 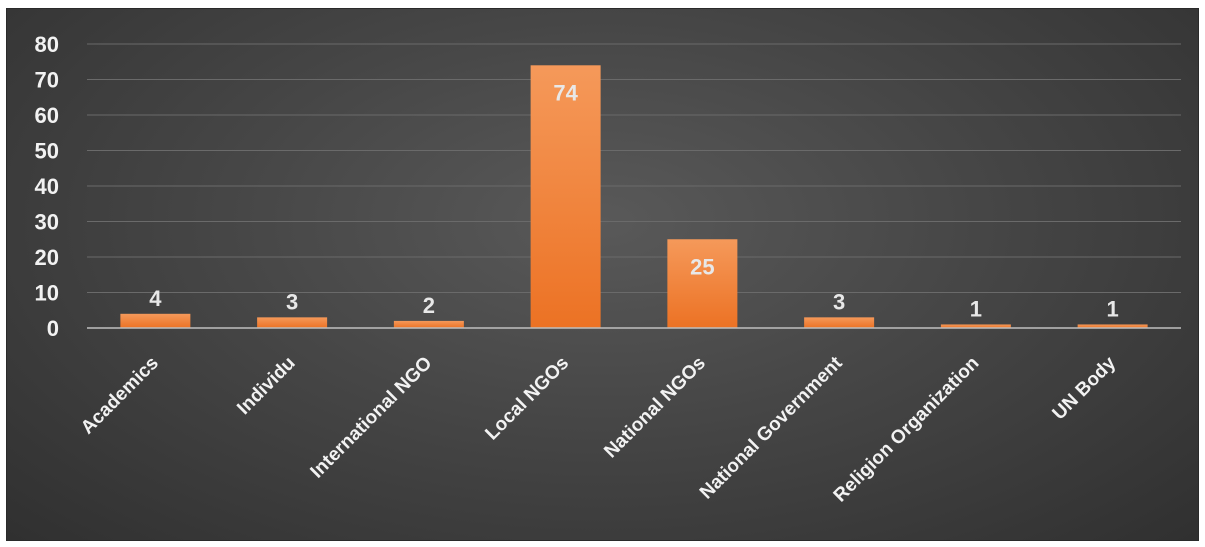 I want to click on y-tick-label: 70, so click(x=47, y=80).